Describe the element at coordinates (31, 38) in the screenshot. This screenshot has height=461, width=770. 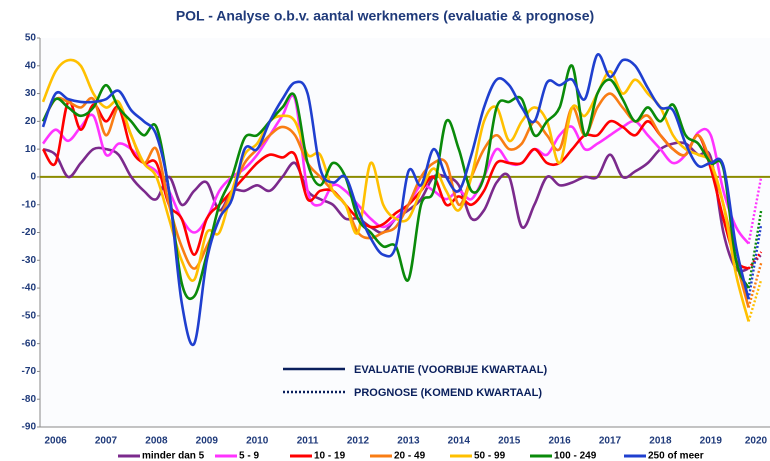
I see `y-tick-label: 50` at that location.